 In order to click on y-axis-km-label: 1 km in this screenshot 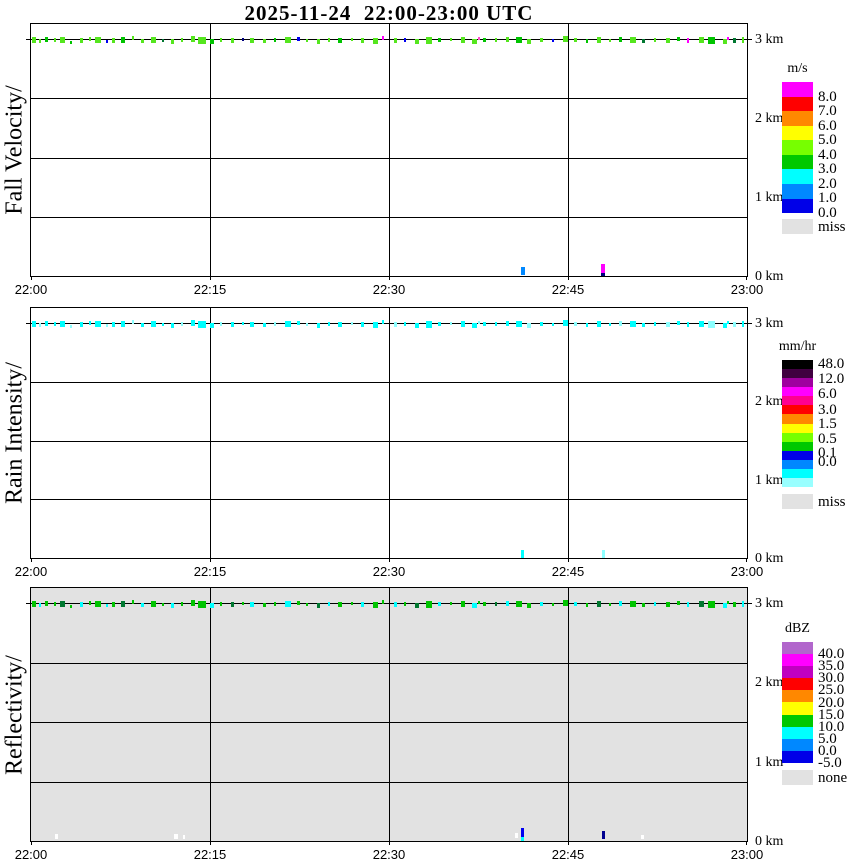, I will do `click(769, 197)`.